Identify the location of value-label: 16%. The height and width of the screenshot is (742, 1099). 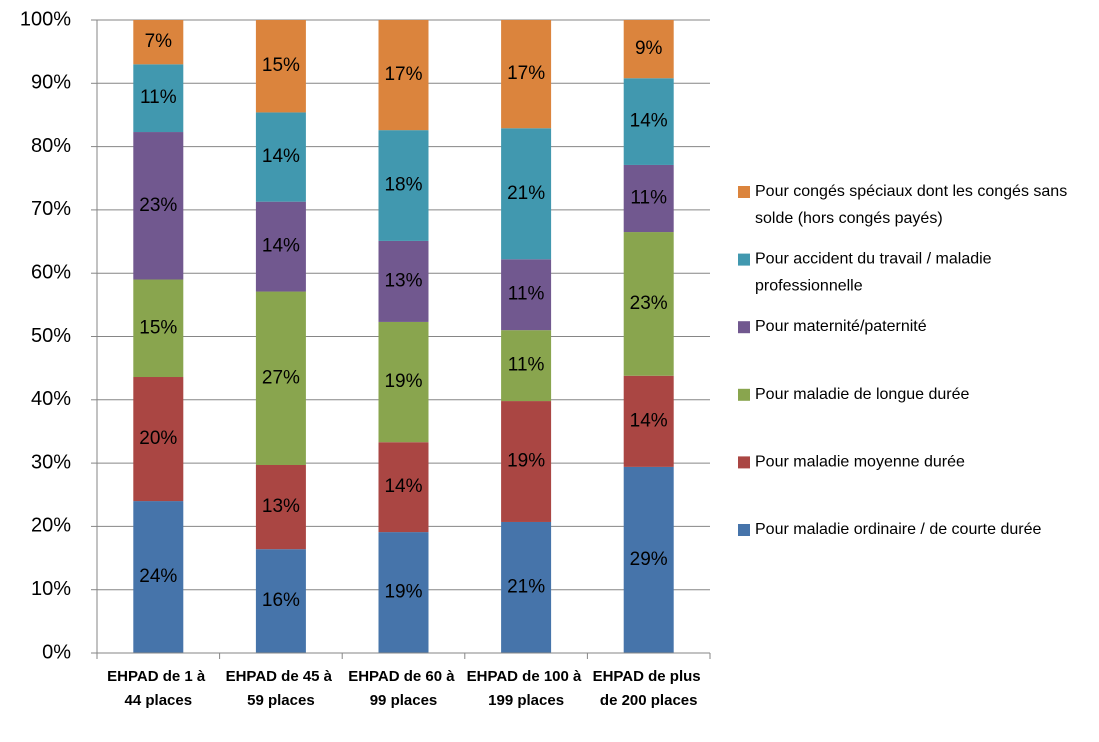
(281, 600).